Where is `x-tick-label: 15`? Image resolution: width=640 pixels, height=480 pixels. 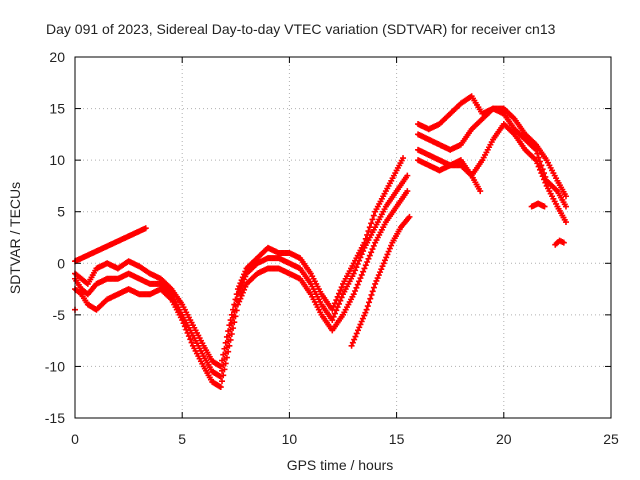 x-tick-label: 15 is located at coordinates (397, 439).